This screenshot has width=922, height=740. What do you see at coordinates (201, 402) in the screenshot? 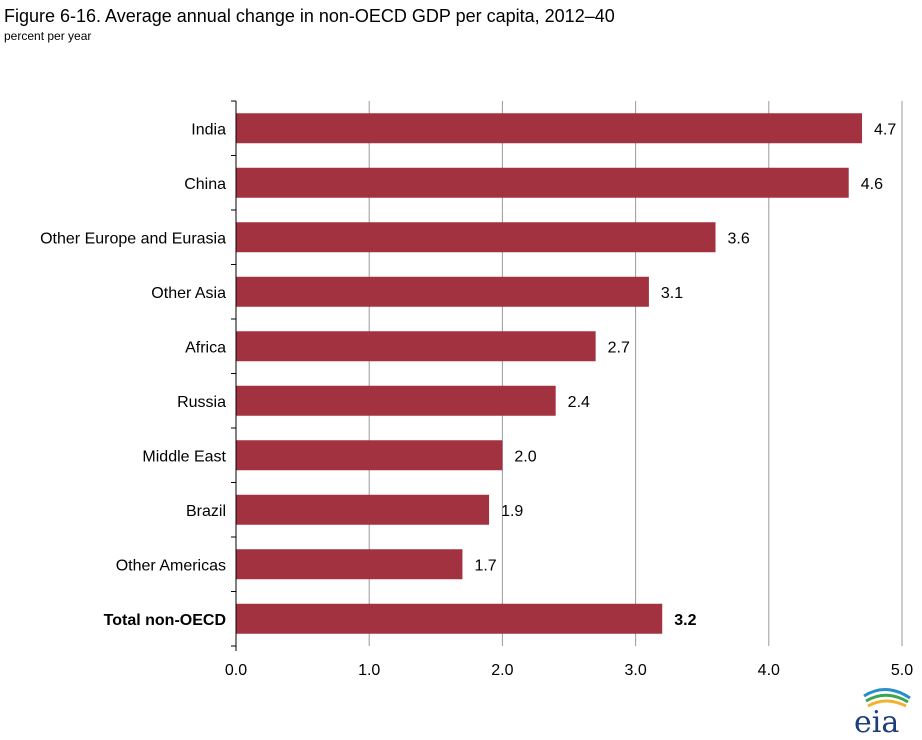
I see `category-label-5: Russia` at bounding box center [201, 402].